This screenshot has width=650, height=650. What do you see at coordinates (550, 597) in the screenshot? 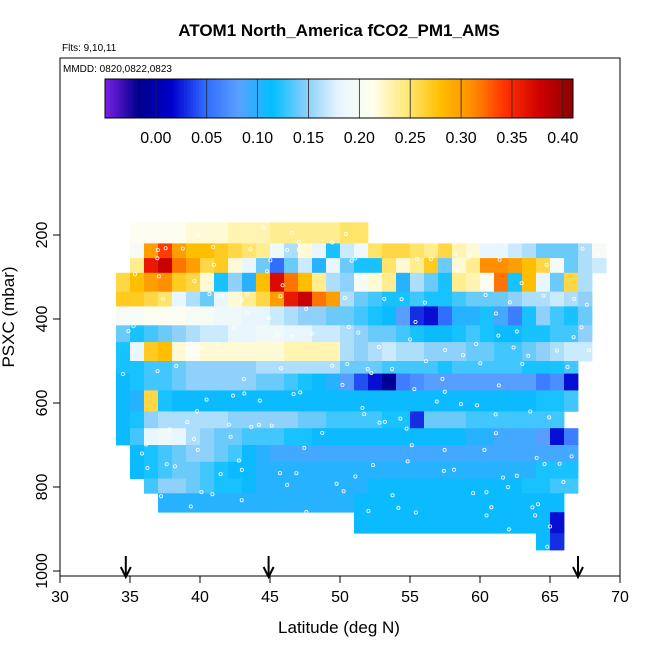
I see `x-tick-label: 65` at bounding box center [550, 597].